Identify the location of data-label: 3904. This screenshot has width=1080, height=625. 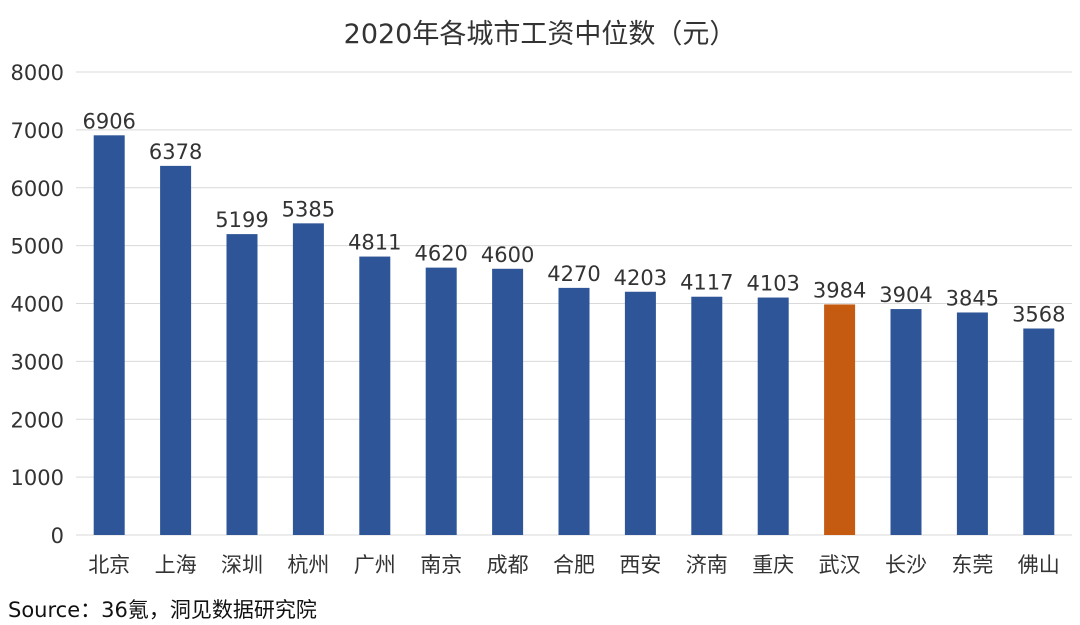
(905, 295).